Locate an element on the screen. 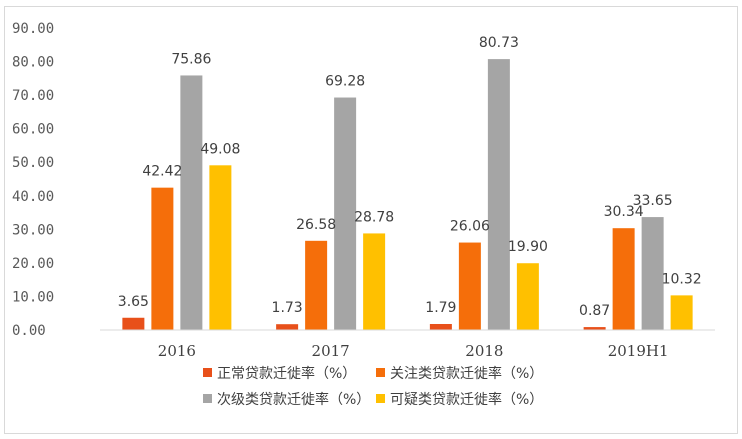  y-tick-label-5: 50.00 is located at coordinates (33, 163).